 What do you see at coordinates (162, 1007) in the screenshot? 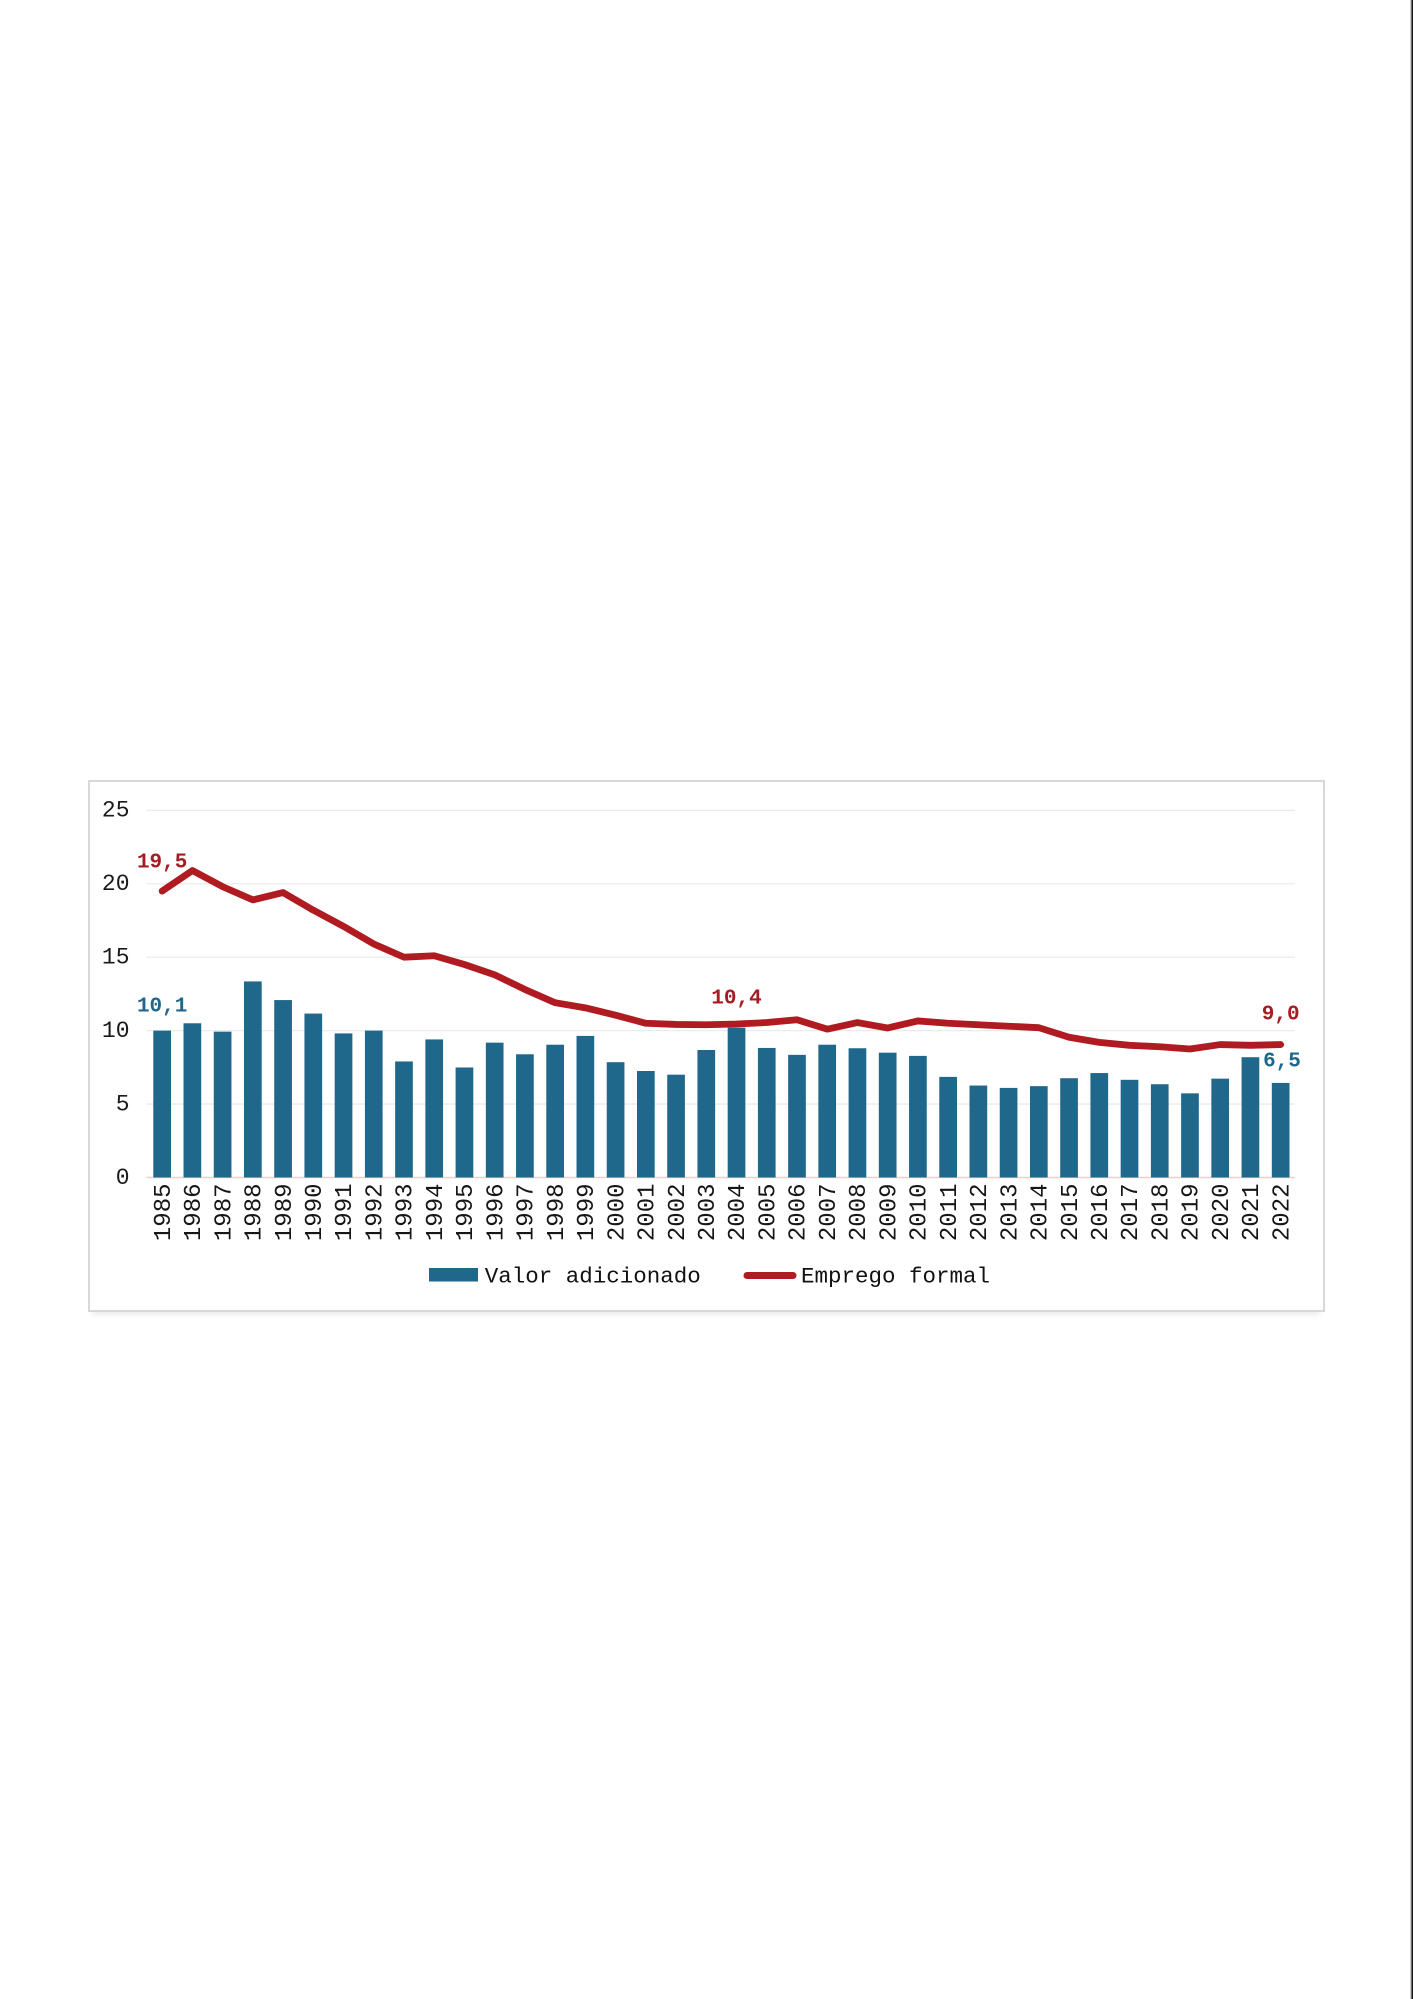
I see `svg-text: 10,1` at bounding box center [162, 1007].